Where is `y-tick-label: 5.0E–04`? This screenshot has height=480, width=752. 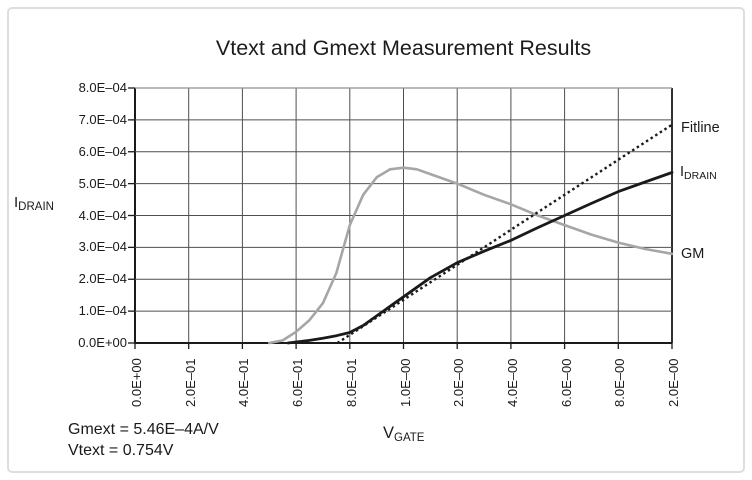
y-tick-label: 5.0E–04 is located at coordinates (102, 183).